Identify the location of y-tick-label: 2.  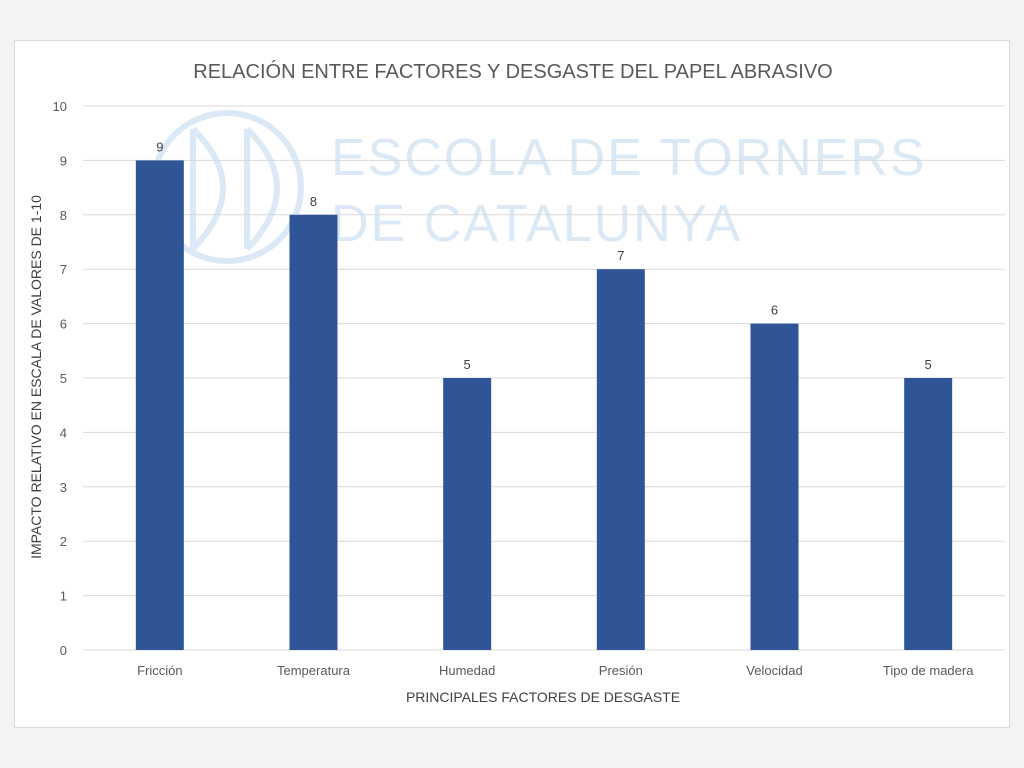
(63, 541).